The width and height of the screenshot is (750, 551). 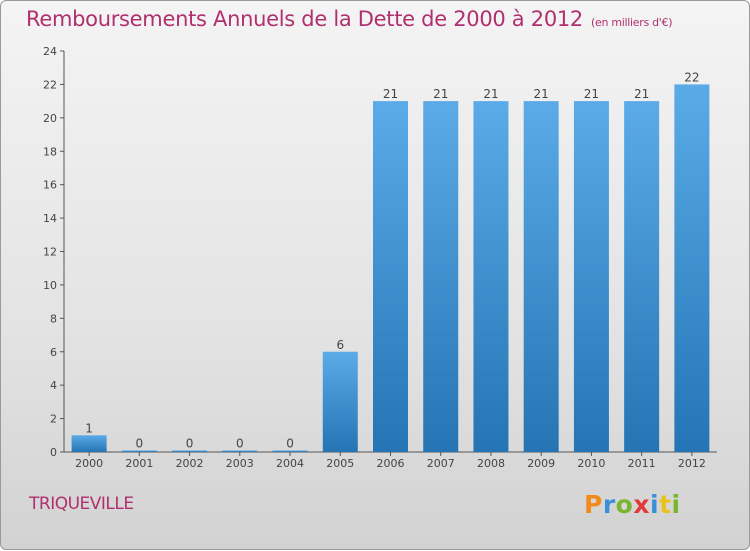 I want to click on x-tick-label: 2000, so click(x=89, y=463).